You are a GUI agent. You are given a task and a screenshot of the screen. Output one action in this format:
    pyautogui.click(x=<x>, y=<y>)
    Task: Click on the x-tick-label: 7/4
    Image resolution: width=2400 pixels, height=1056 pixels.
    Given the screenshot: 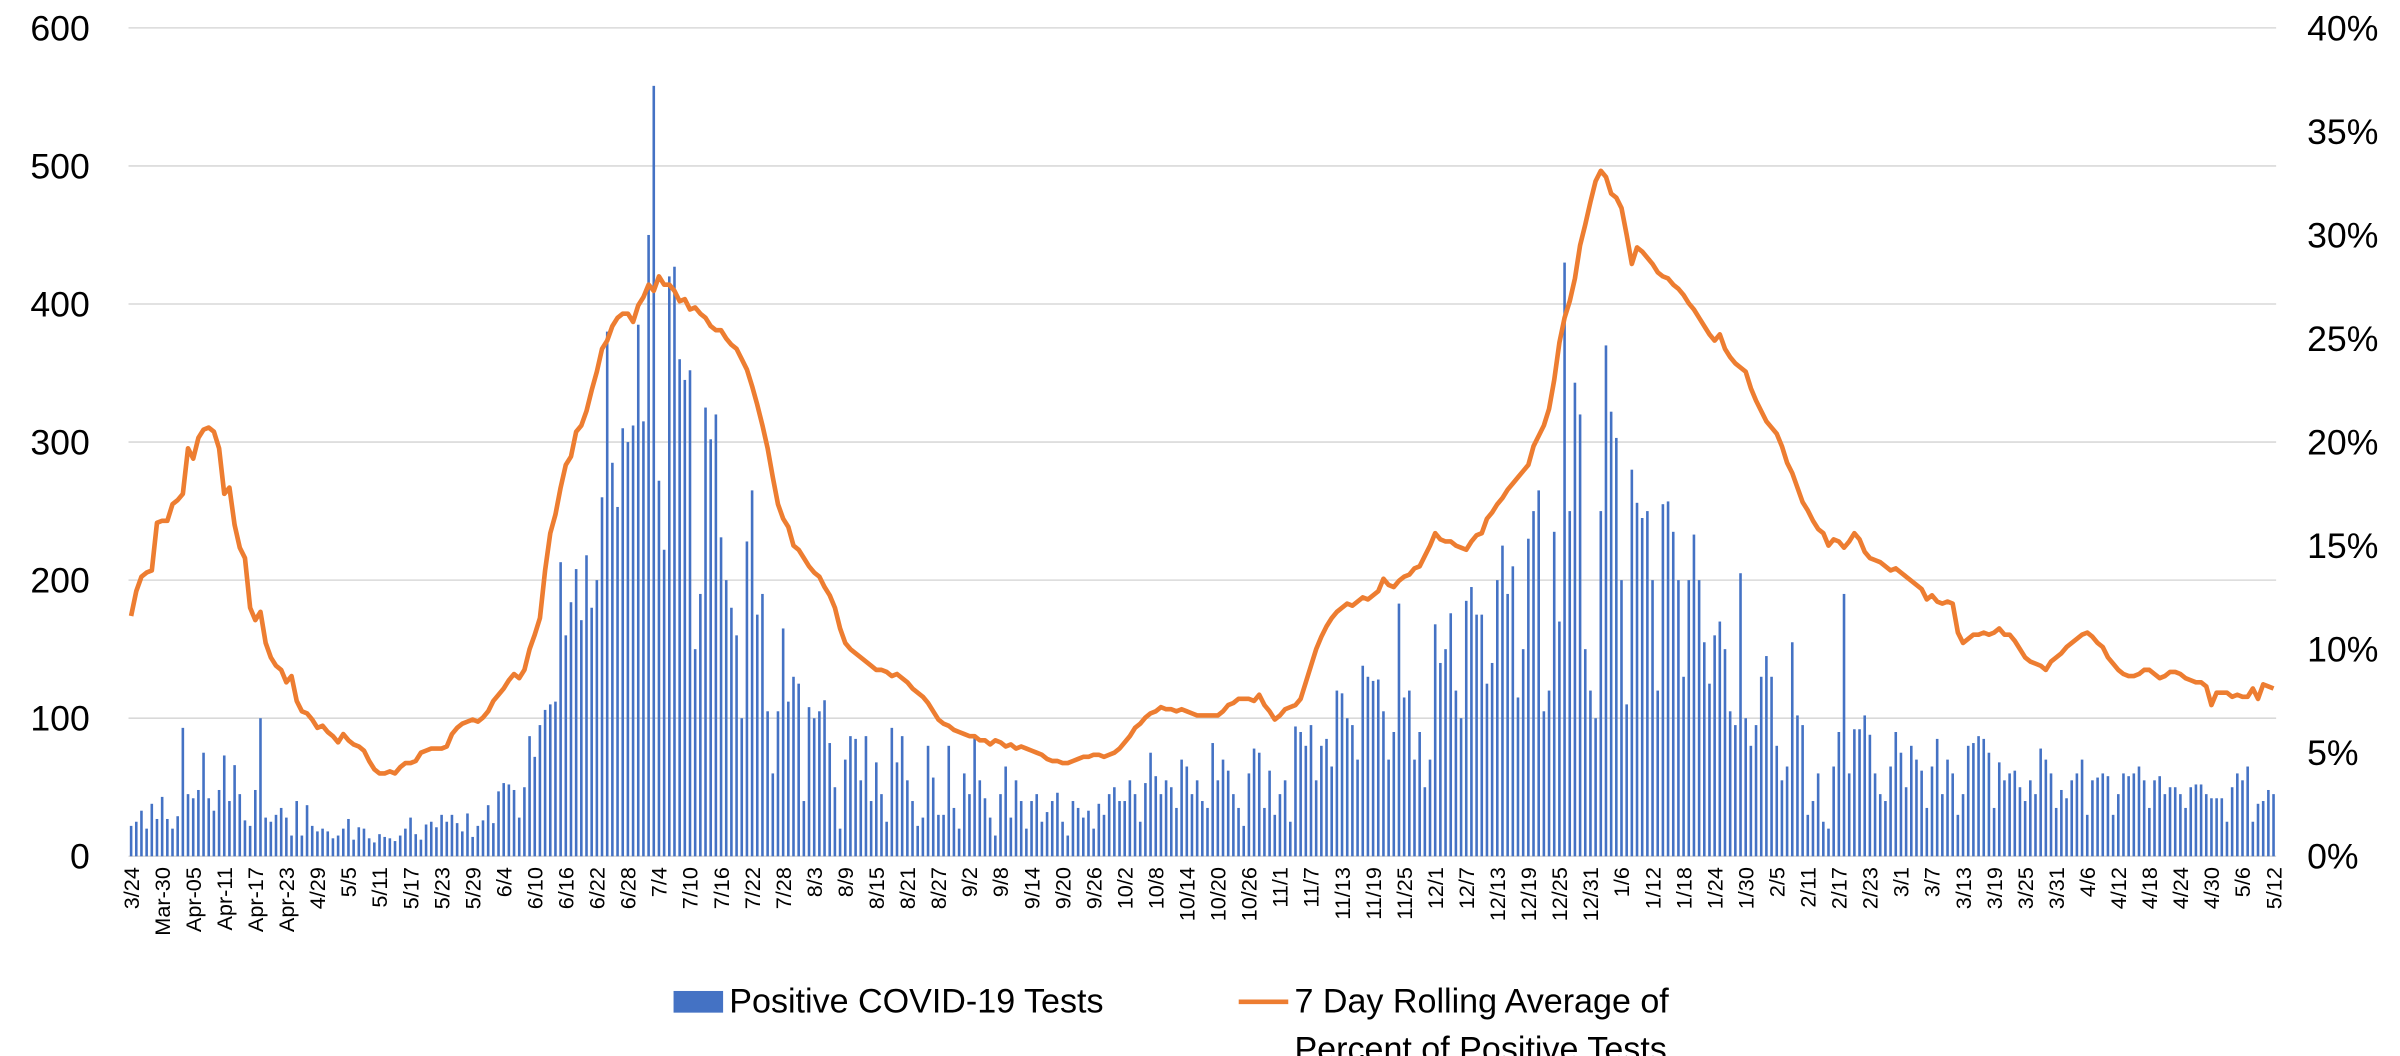 What is the action you would take?
    pyautogui.click(x=659, y=882)
    